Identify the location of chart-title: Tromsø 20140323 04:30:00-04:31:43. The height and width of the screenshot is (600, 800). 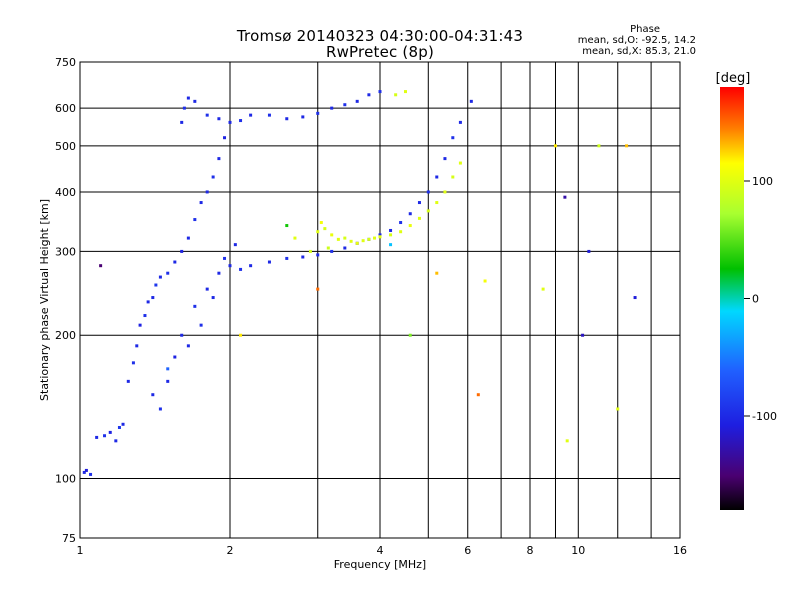
(380, 36).